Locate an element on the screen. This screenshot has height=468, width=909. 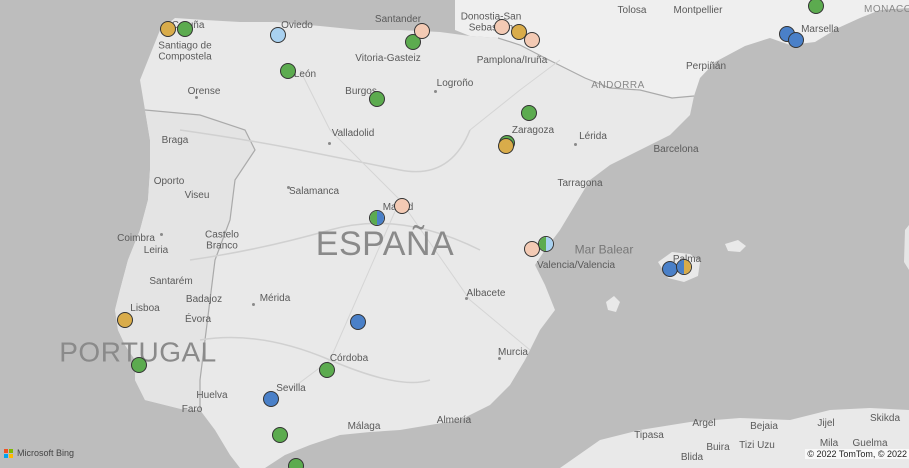
city-label: Mila is located at coordinates (829, 443).